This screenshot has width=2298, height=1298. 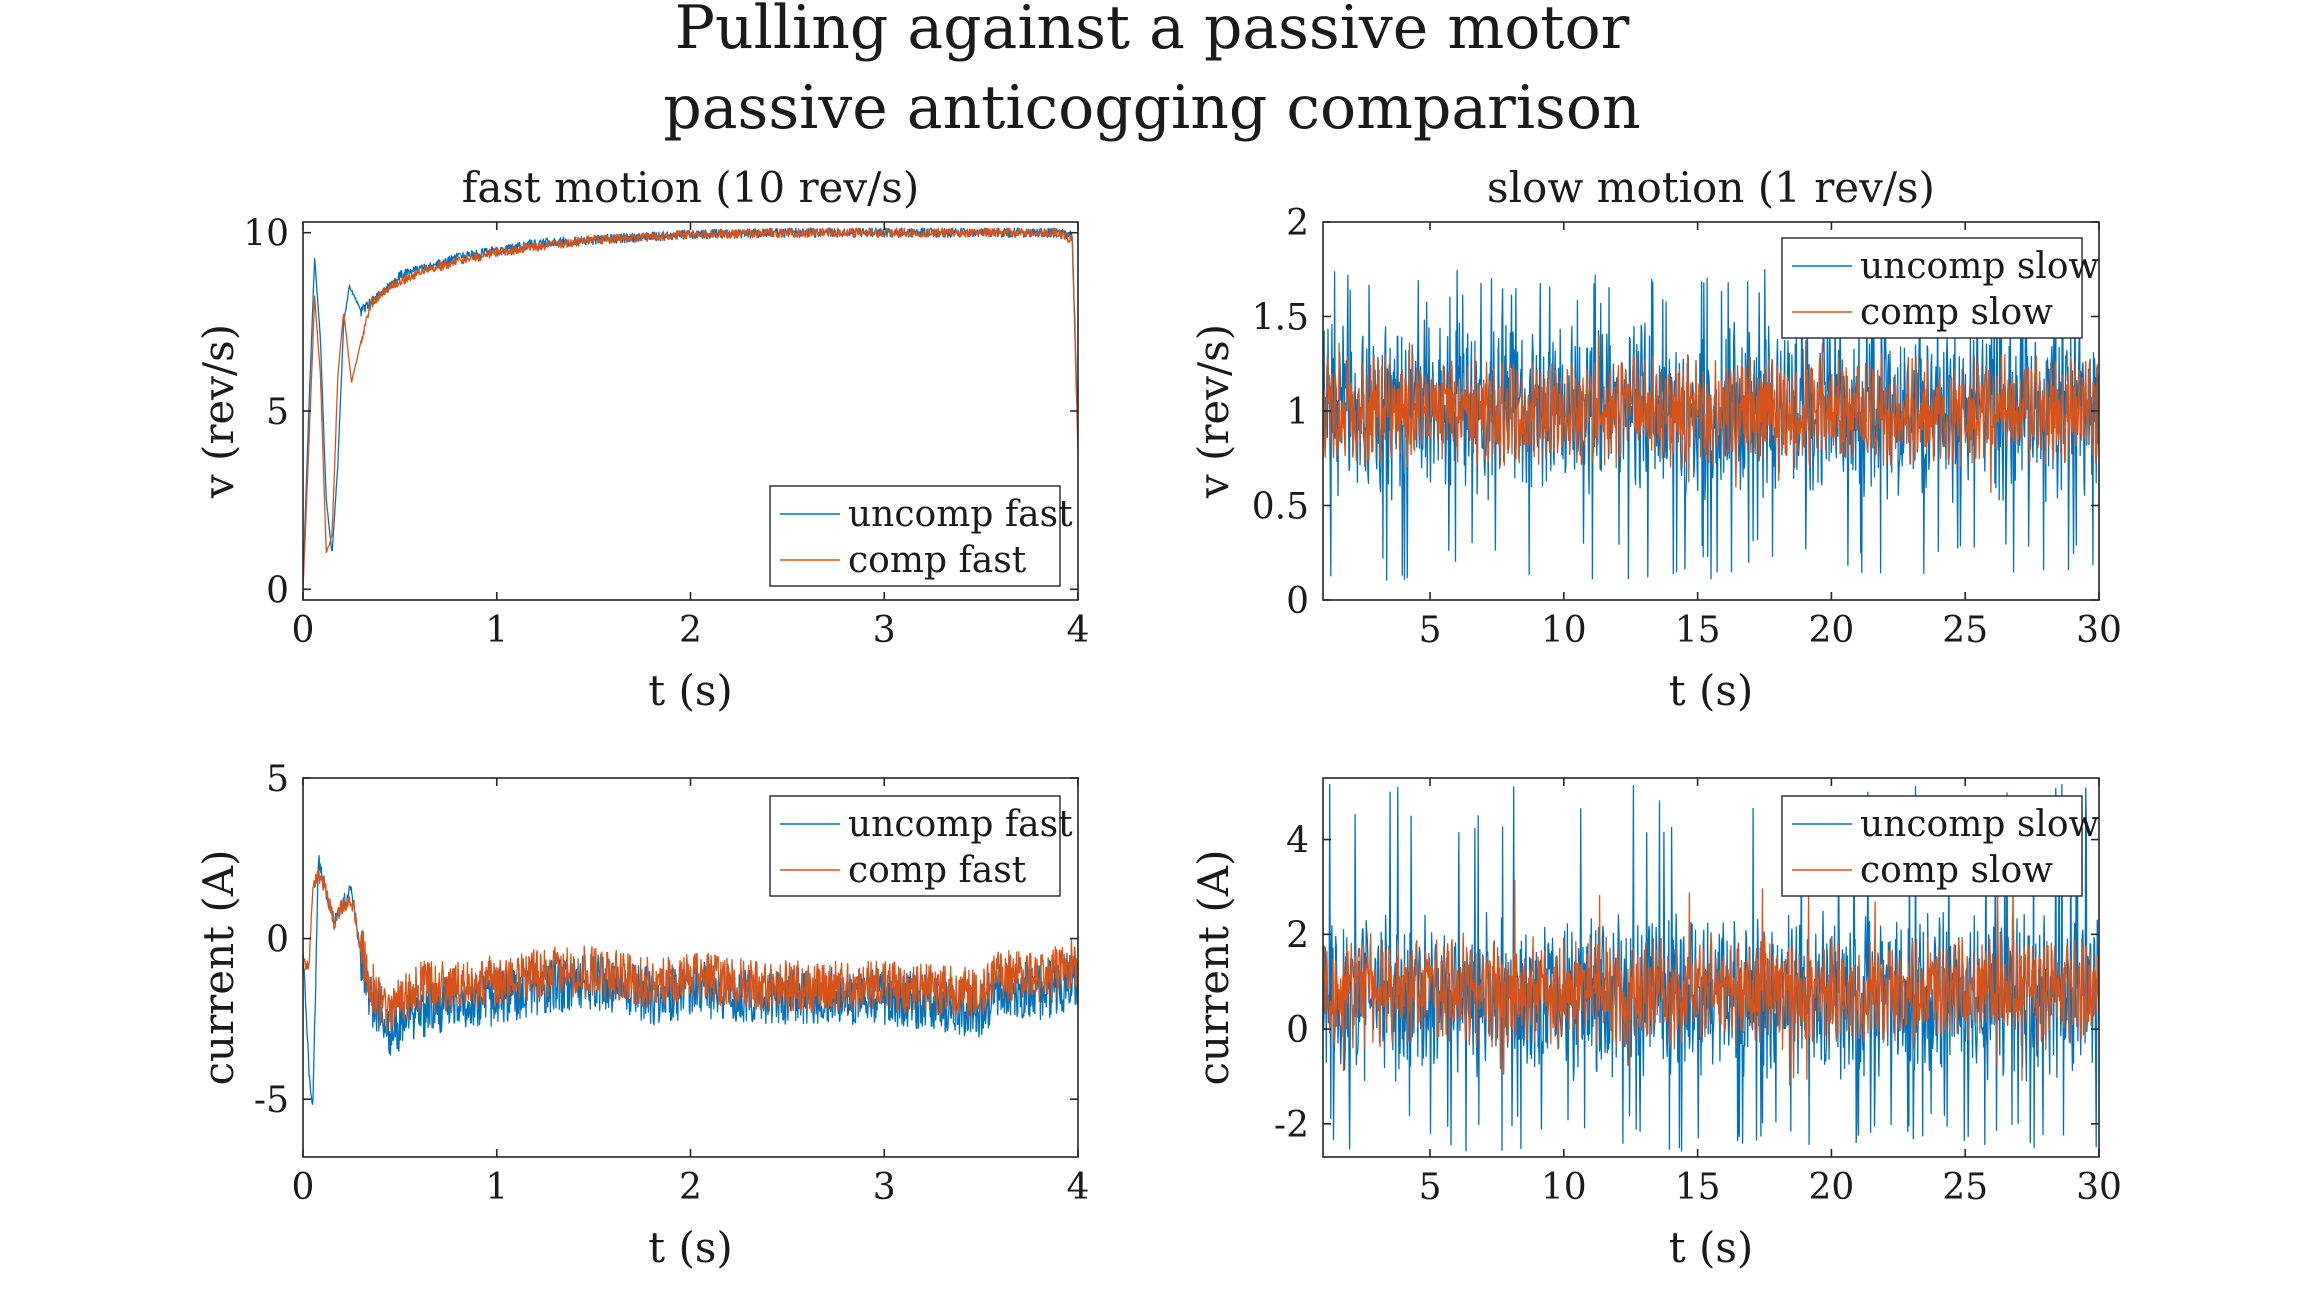 I want to click on figure-title-line-2: passive anticogging comparison, so click(x=1151, y=108).